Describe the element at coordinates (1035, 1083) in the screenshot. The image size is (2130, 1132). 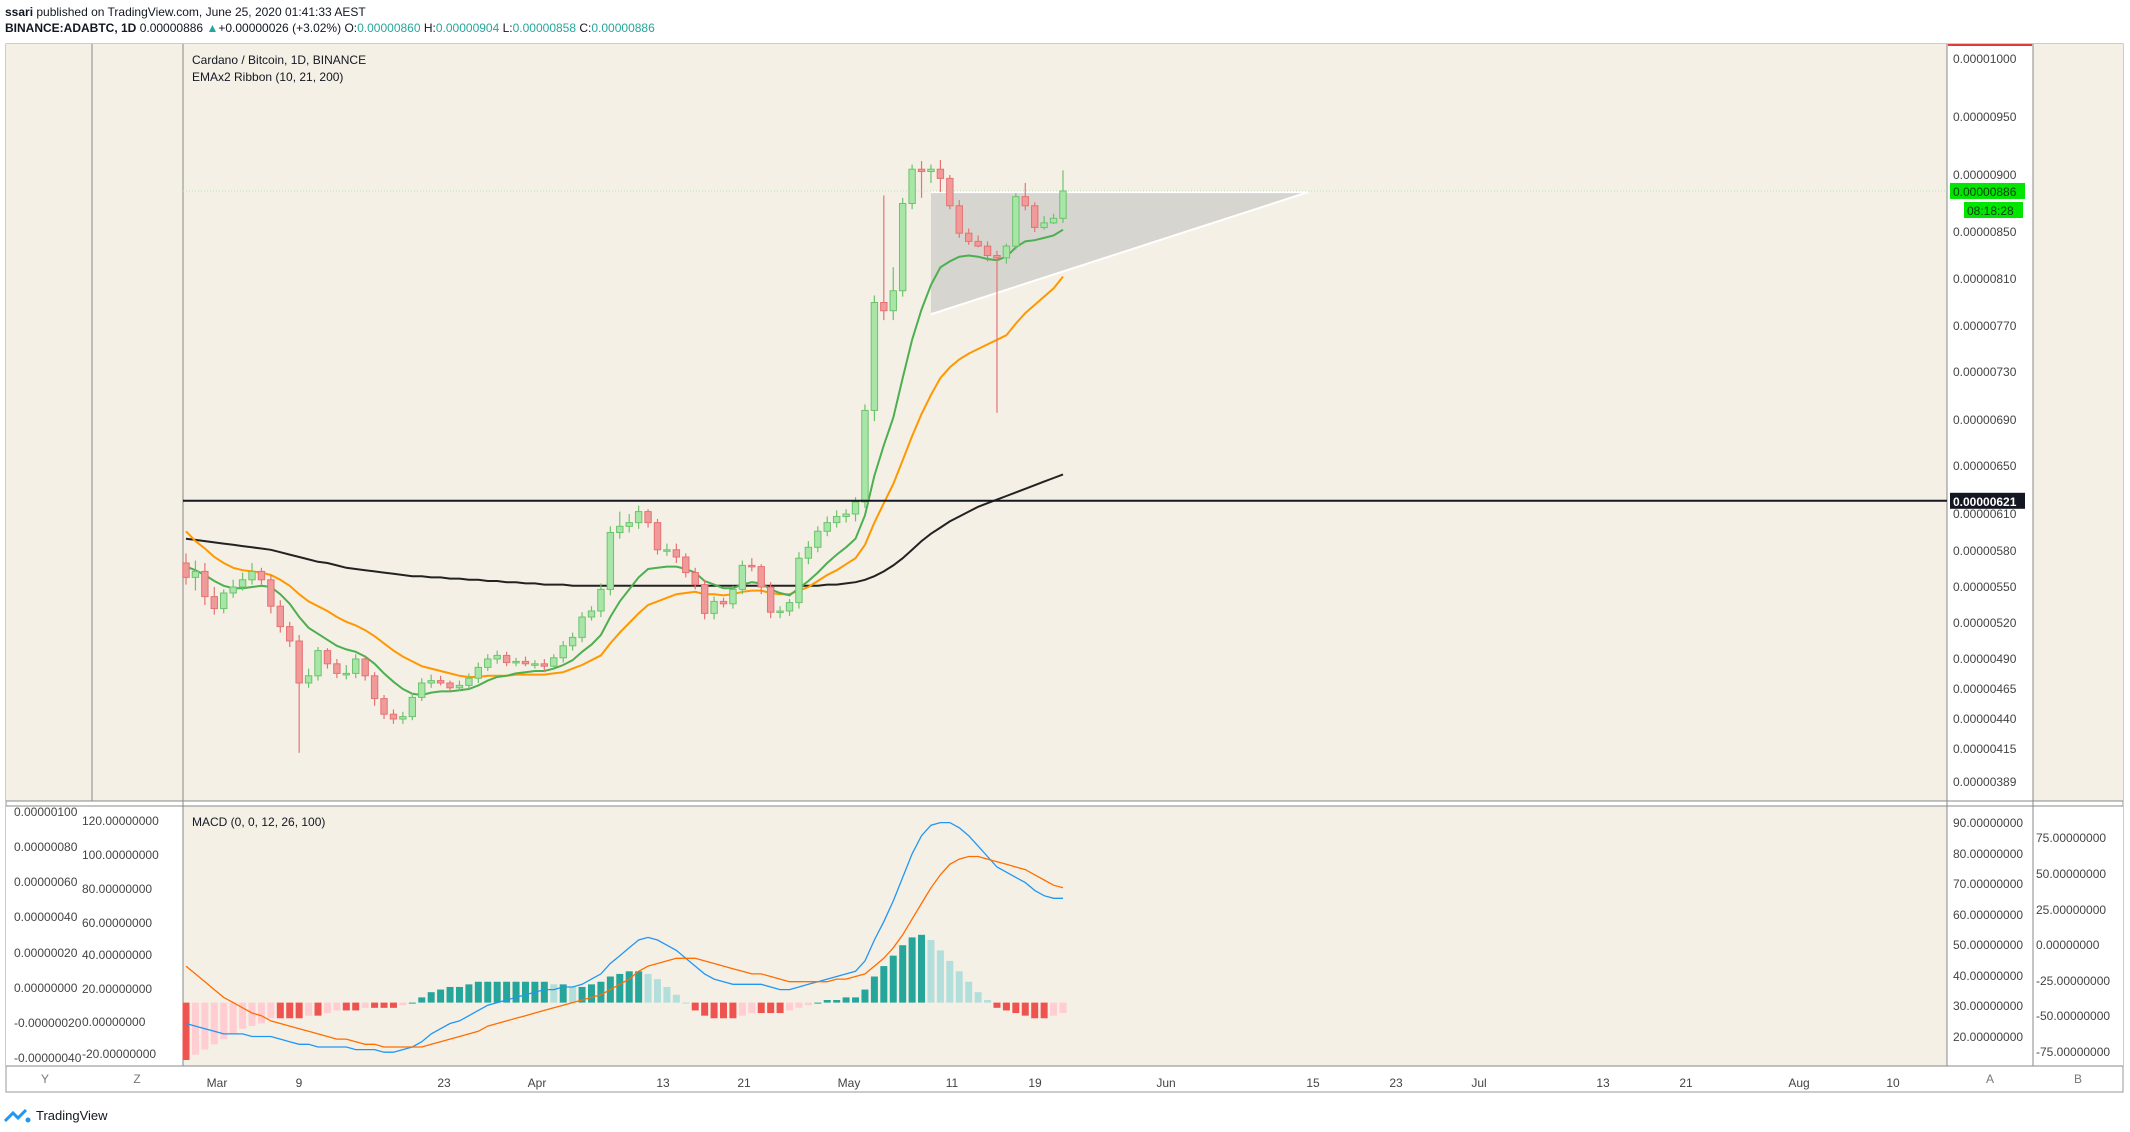
I see `time-tick-label: 19` at that location.